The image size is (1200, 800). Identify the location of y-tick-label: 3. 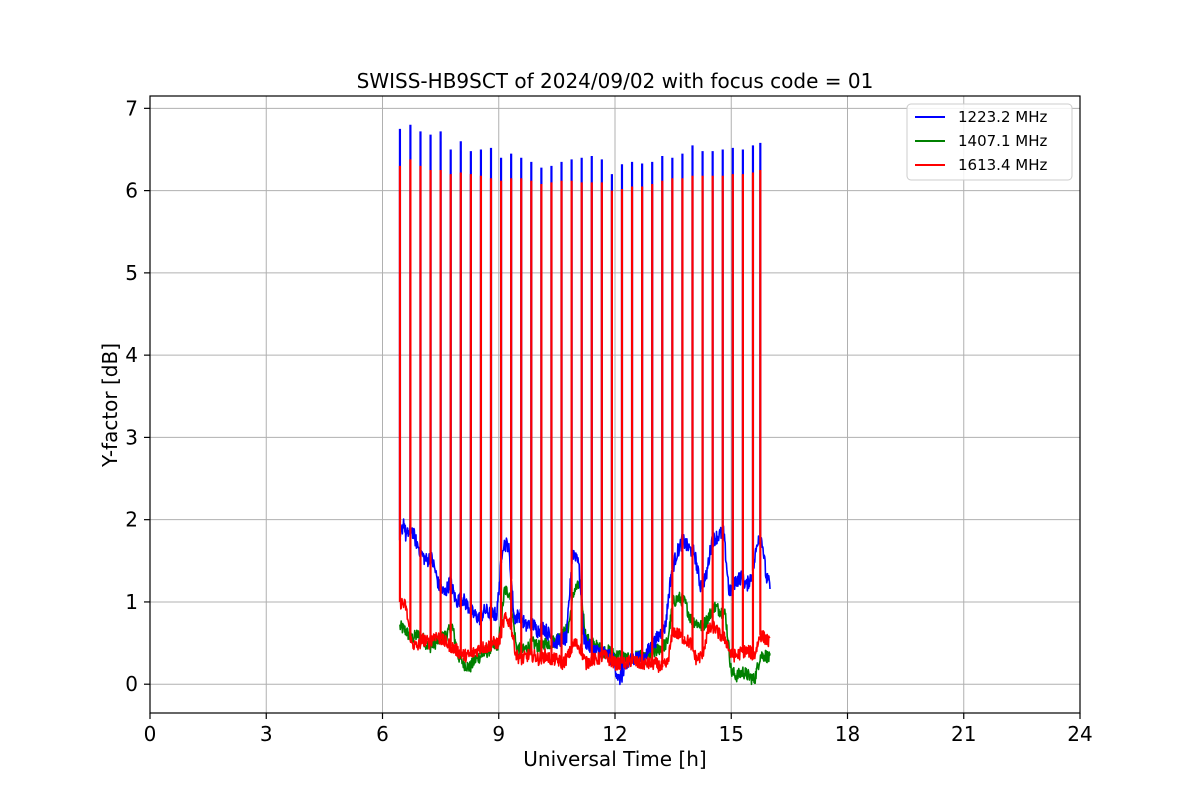
(131, 437).